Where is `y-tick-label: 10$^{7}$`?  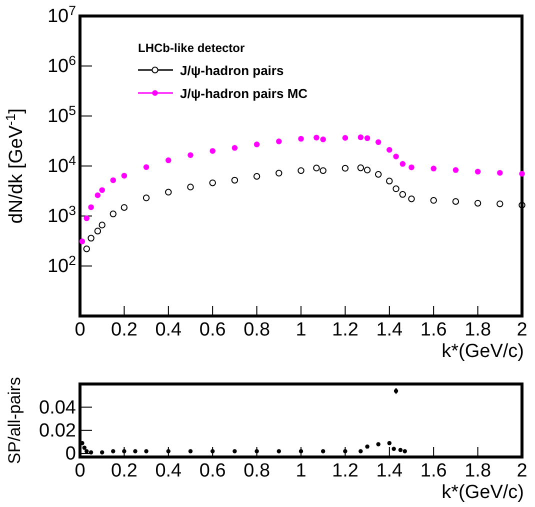 y-tick-label: 10$^{7}$ is located at coordinates (61, 15).